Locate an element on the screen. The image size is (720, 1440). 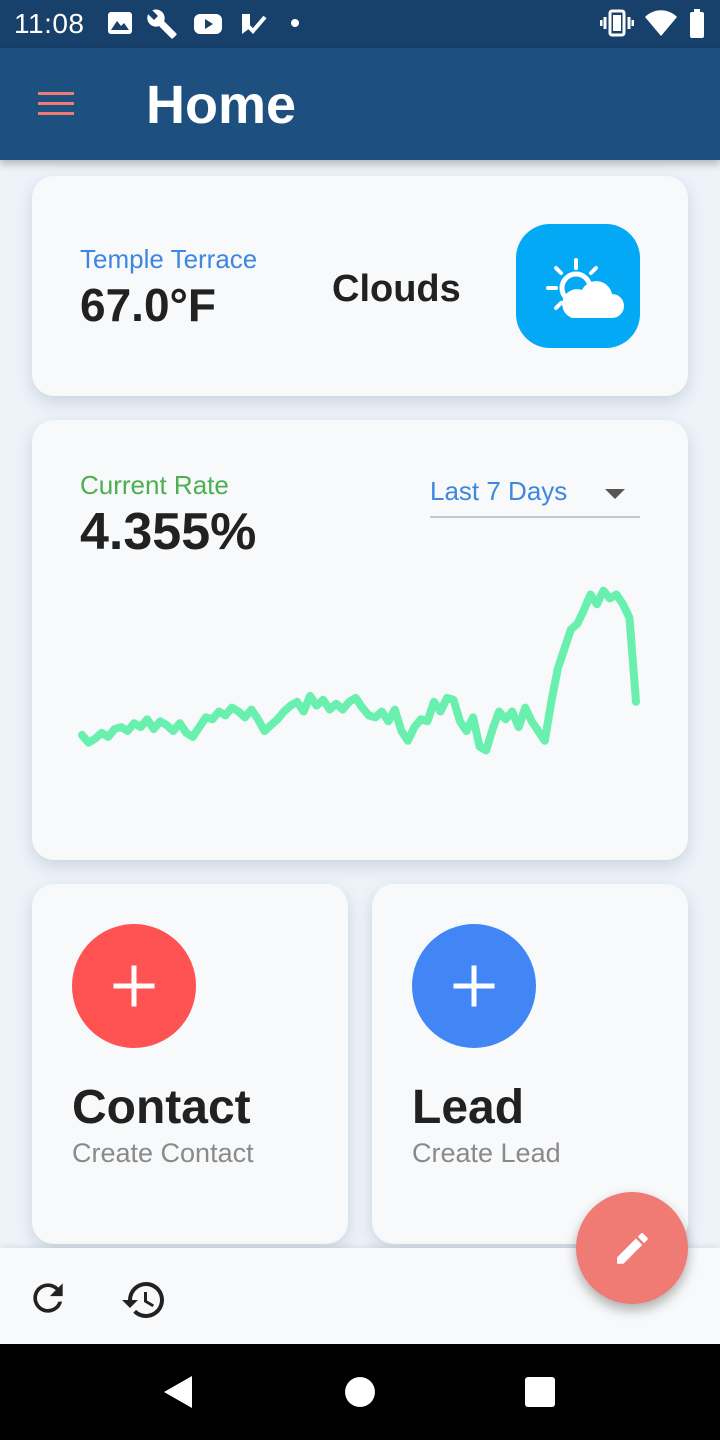
lead-subtitle: Create Lead is located at coordinates (486, 1153).